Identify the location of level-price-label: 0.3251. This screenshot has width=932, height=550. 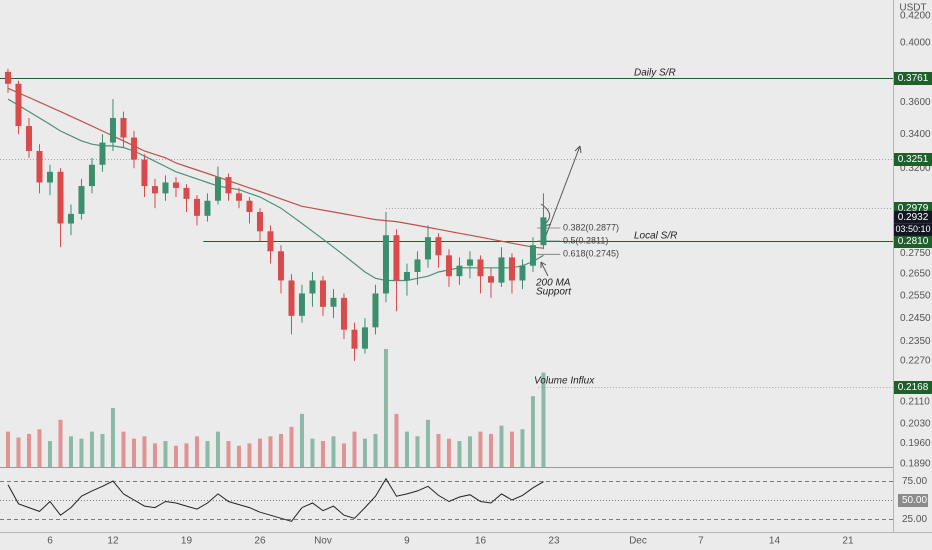
(913, 159).